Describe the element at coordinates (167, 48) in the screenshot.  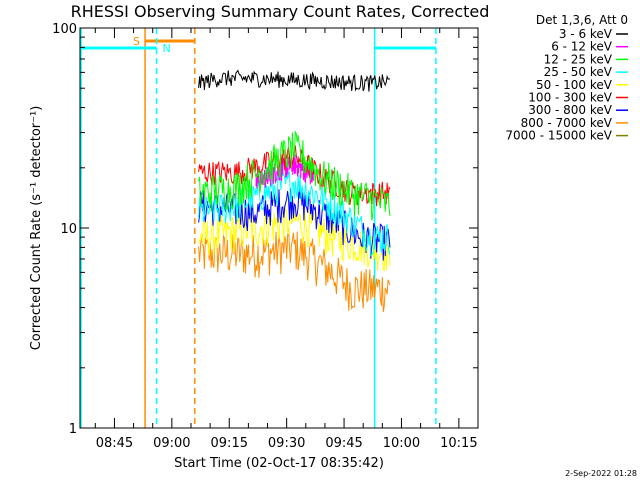
I see `night-label: N` at that location.